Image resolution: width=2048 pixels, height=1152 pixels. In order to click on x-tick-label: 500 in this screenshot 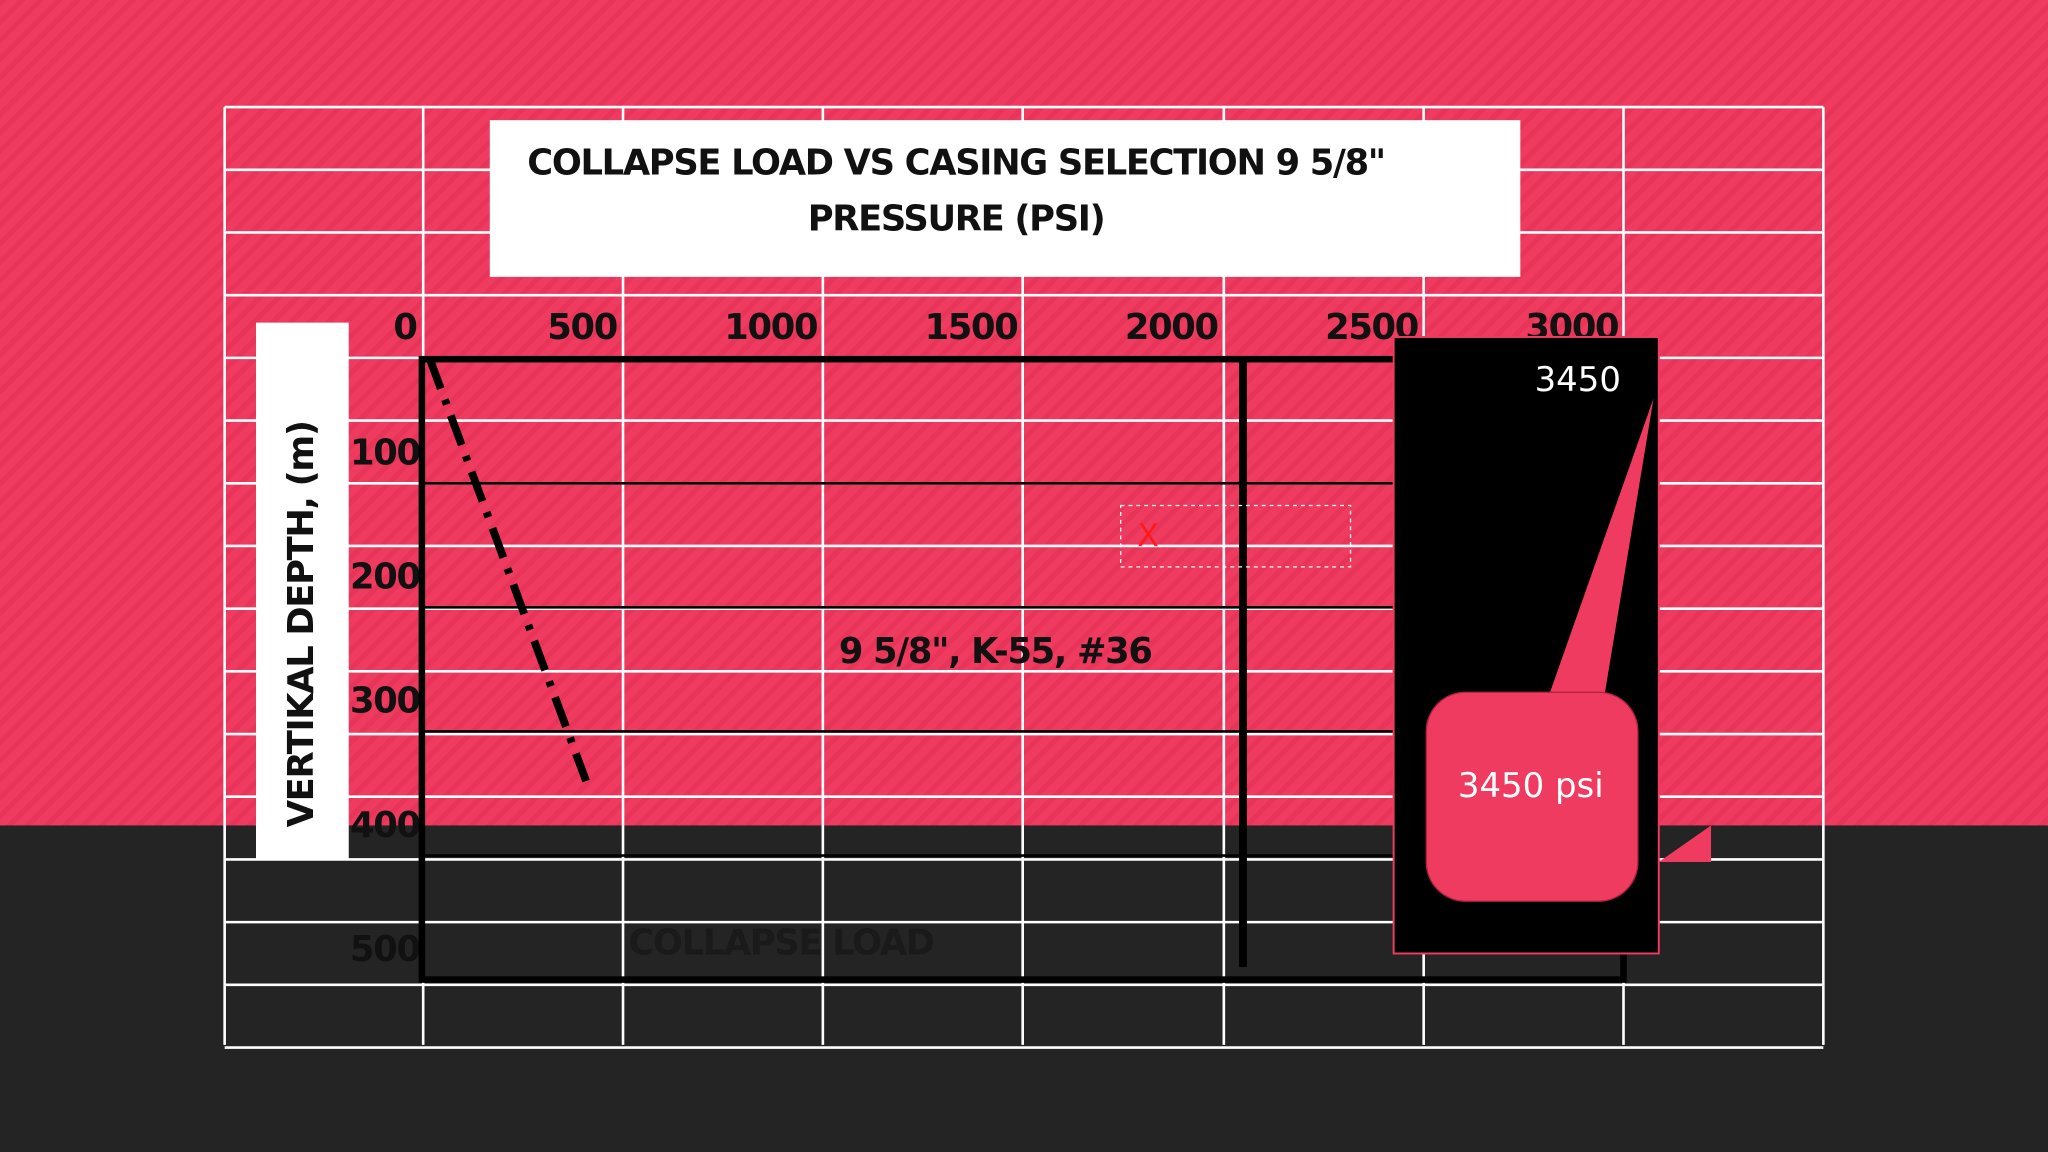, I will do `click(582, 327)`.